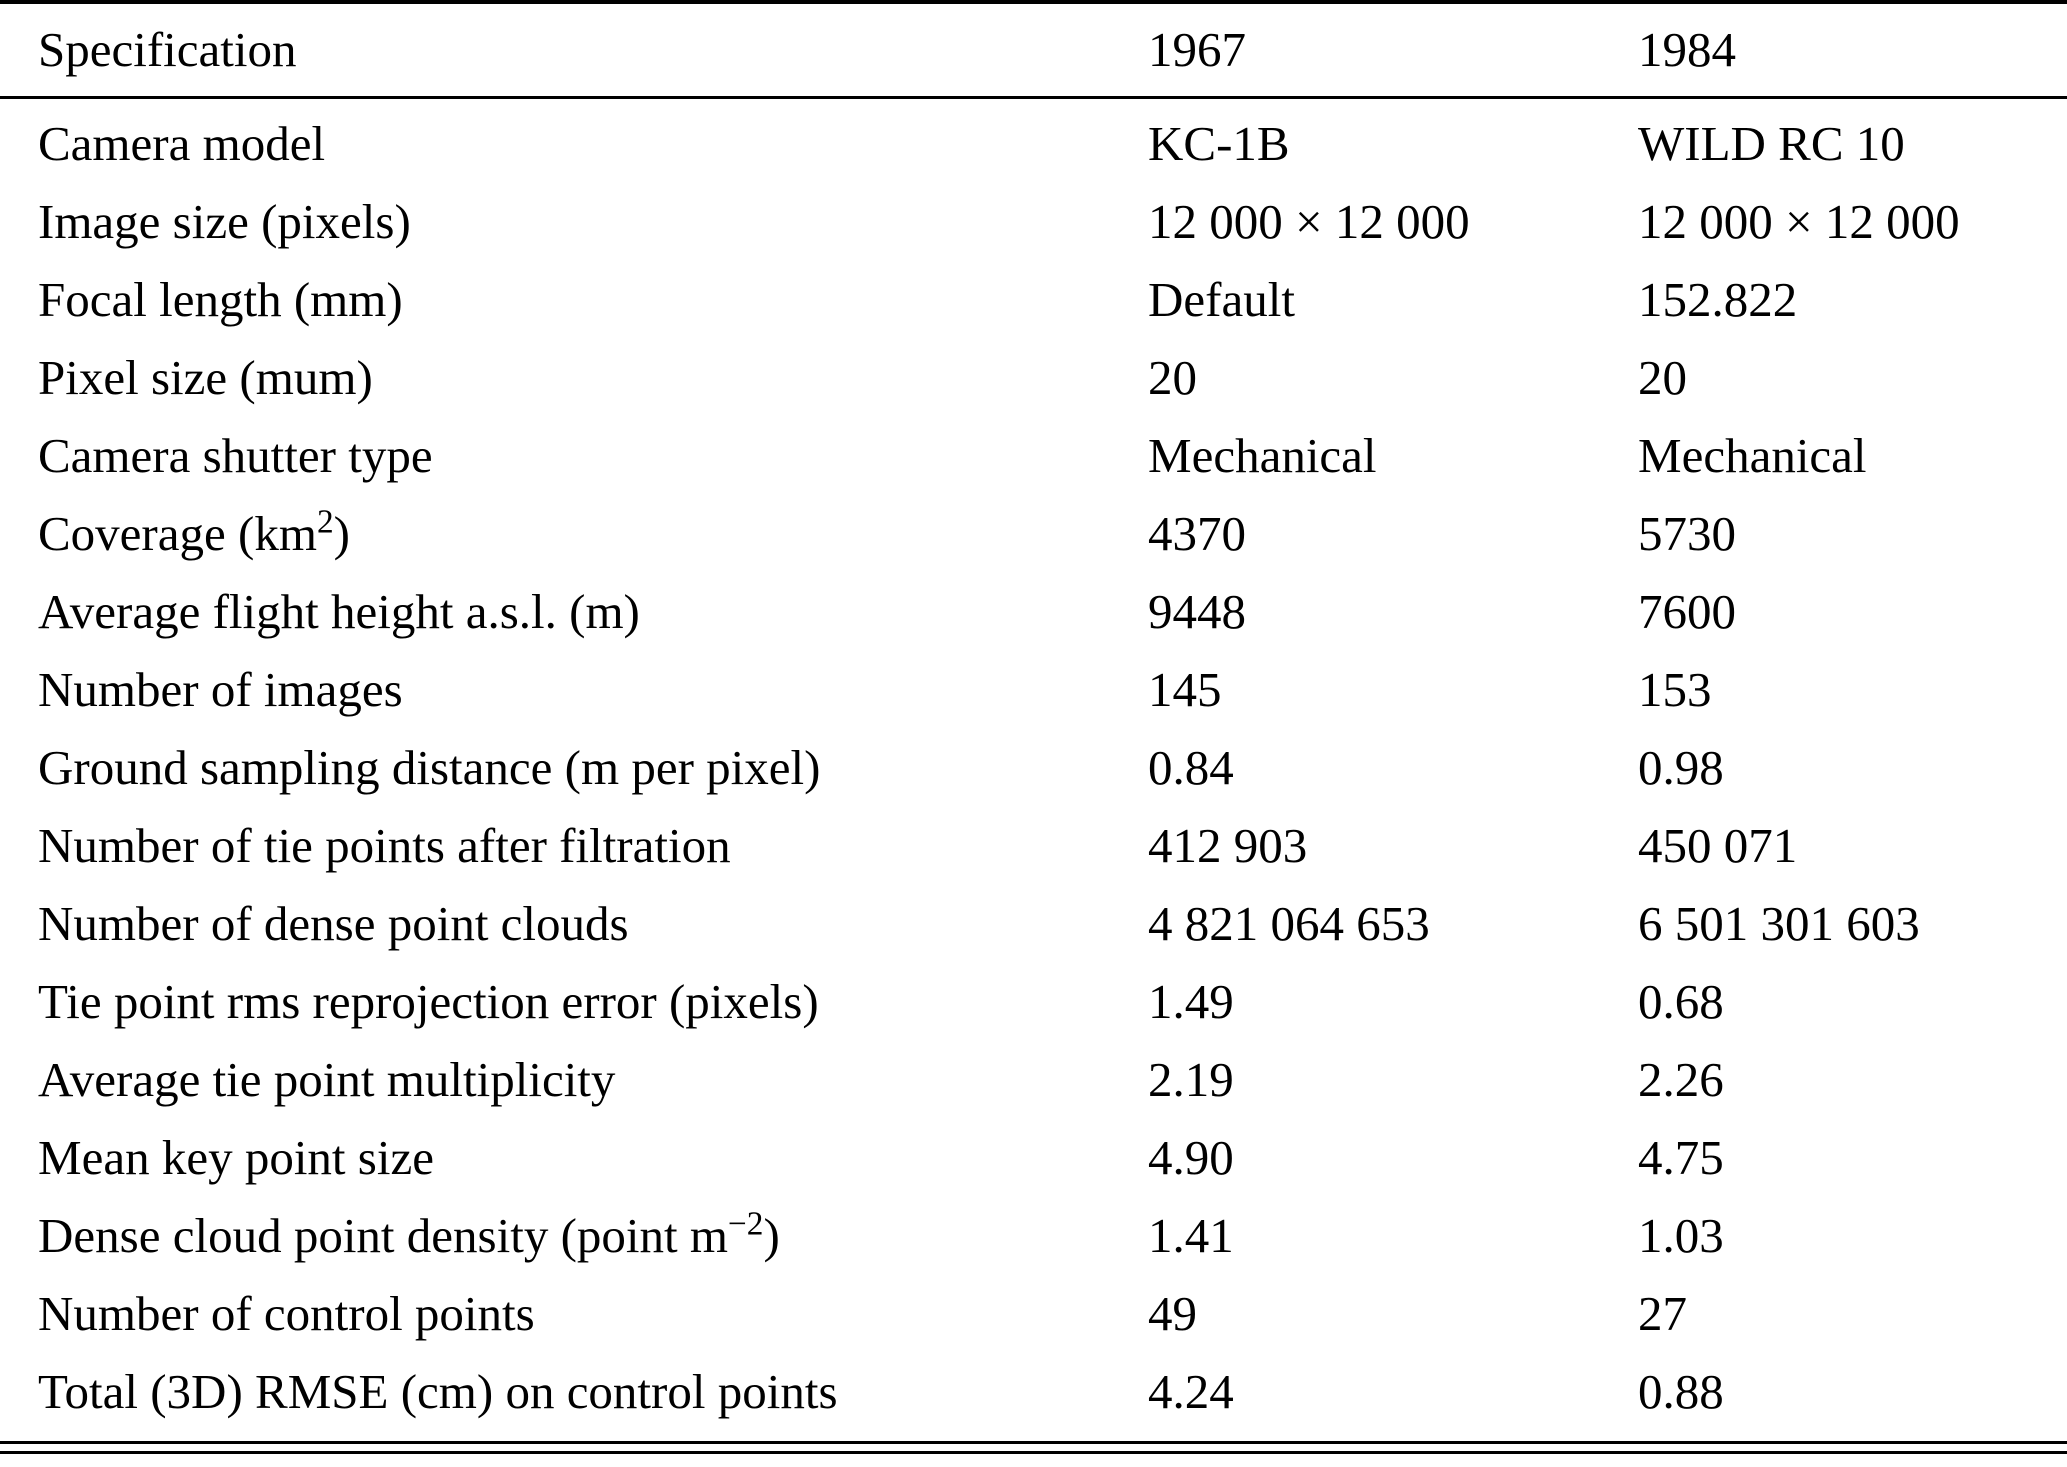  What do you see at coordinates (333, 923) in the screenshot?
I see `spec-cell: Number of dense point clouds` at bounding box center [333, 923].